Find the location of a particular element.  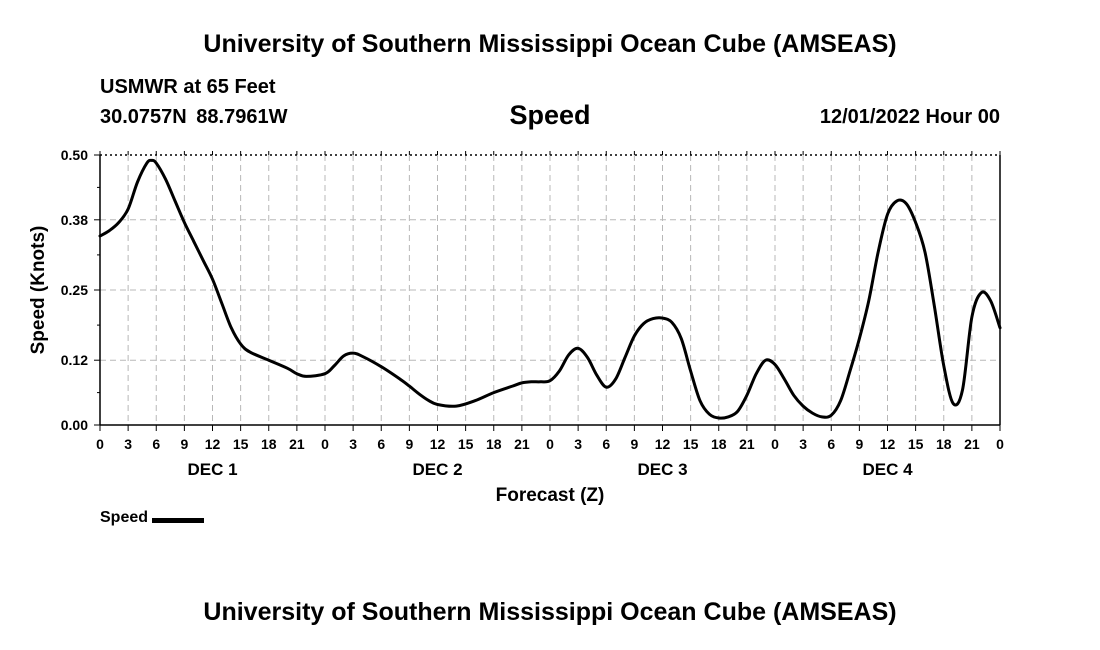

forecast-datetime: 12/01/2022 Hour 00 is located at coordinates (909, 117).